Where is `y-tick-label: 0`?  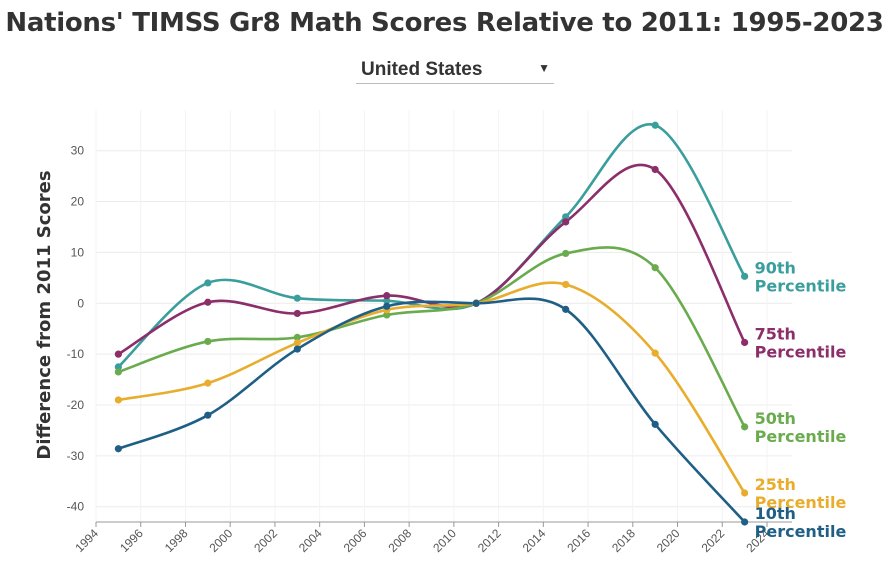
y-tick-label: 0 is located at coordinates (80, 303).